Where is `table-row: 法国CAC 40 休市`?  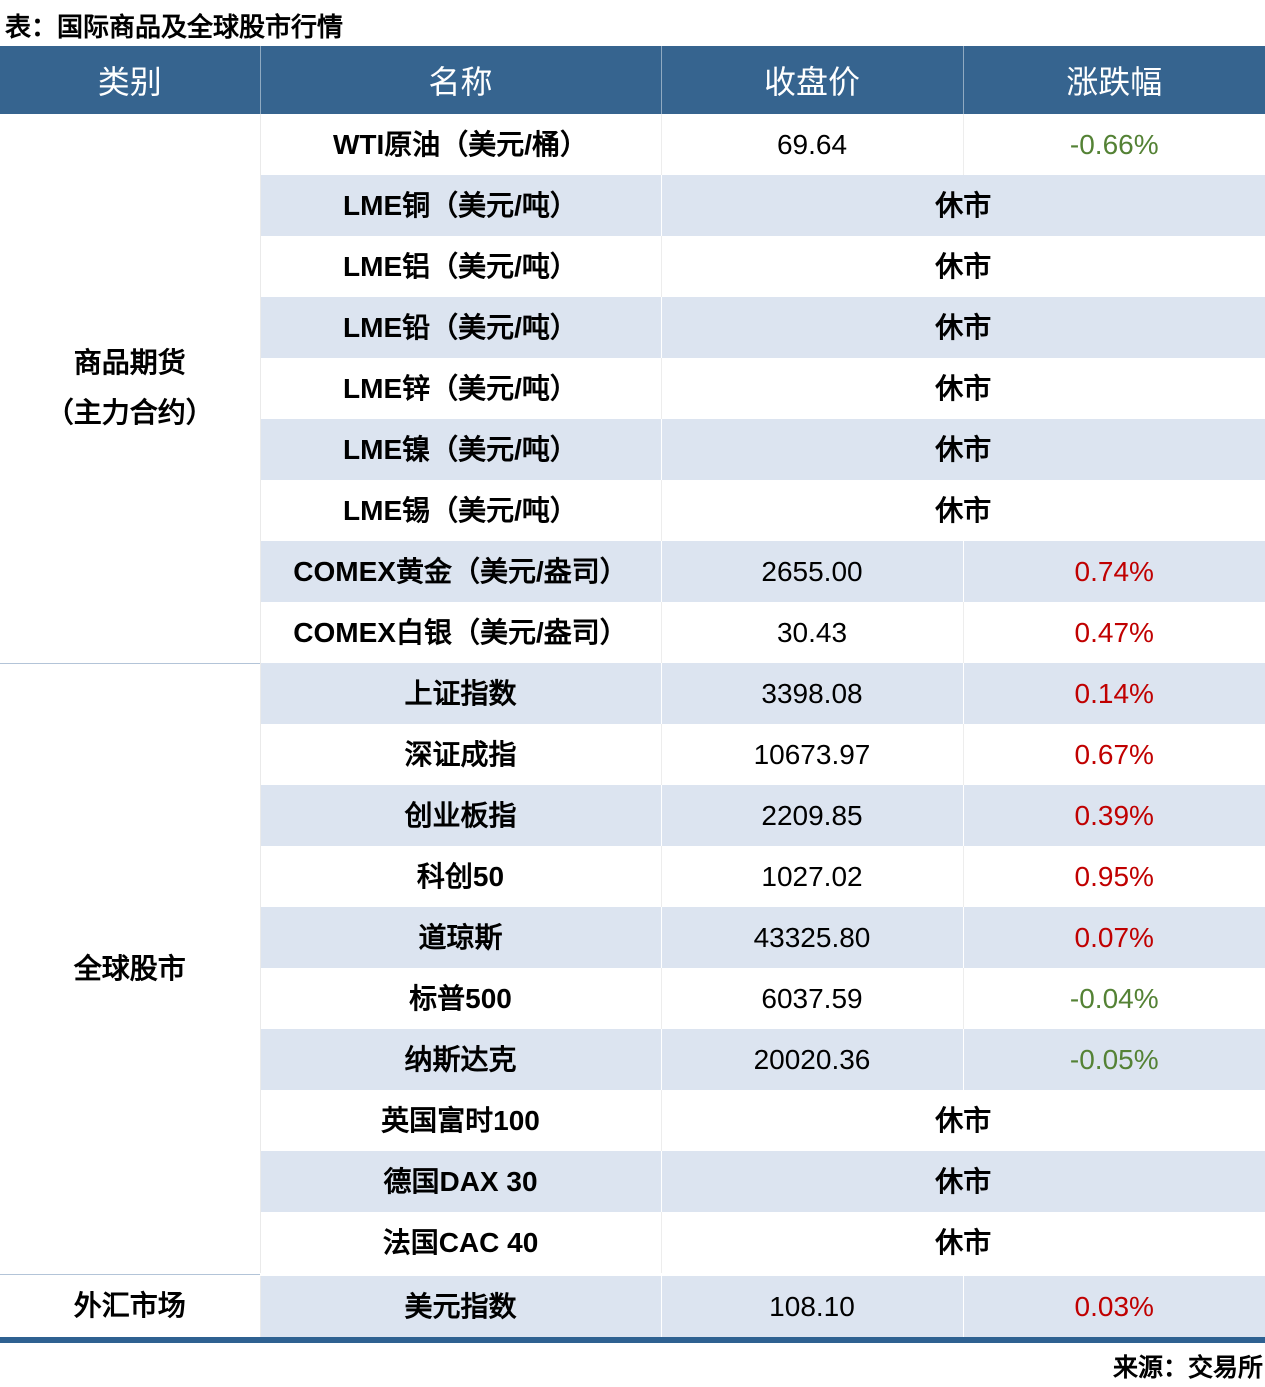
table-row: 法国CAC 40 休市 is located at coordinates (632, 1243).